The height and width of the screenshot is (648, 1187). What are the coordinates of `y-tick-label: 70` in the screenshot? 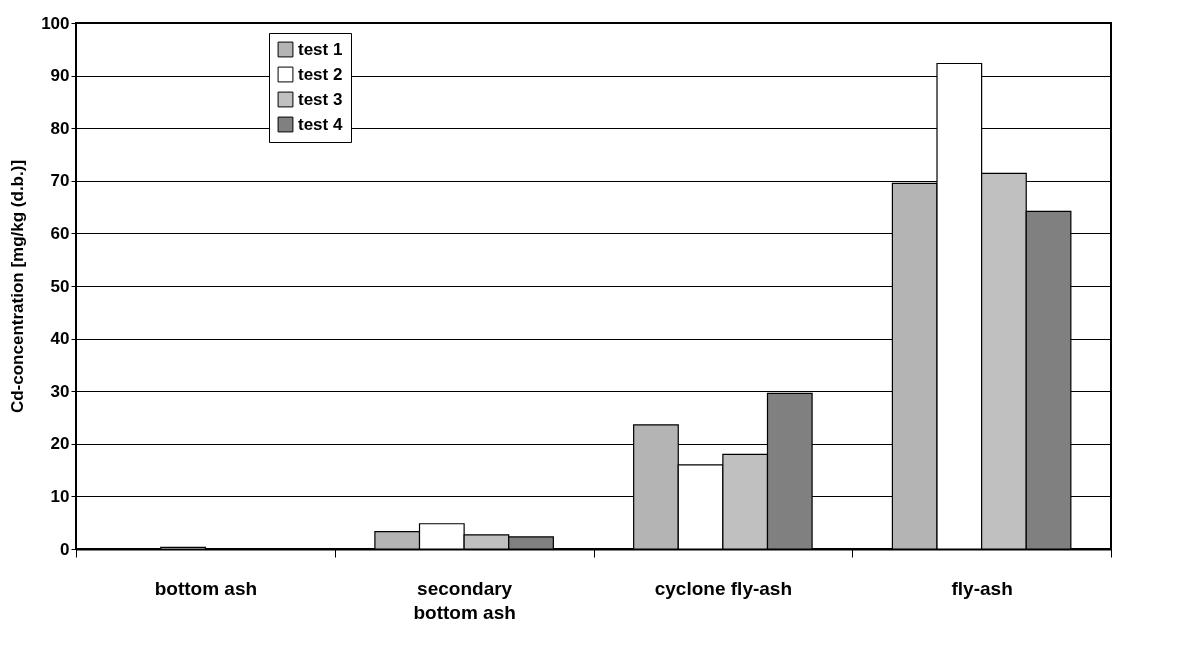 It's located at (60, 181).